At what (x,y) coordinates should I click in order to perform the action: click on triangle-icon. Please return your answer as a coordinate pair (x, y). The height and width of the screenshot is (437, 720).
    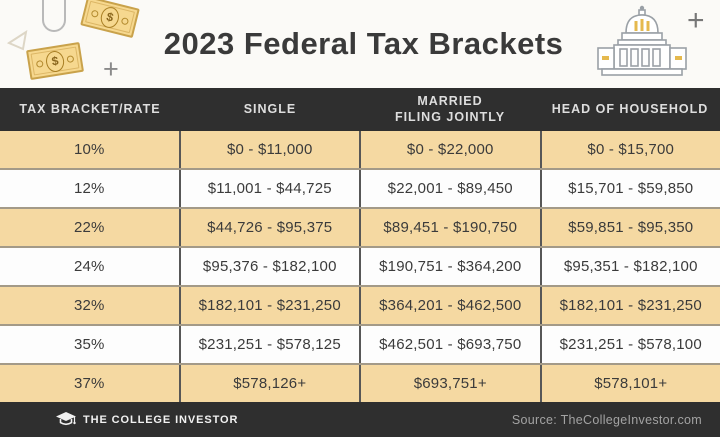
    Looking at the image, I should click on (17, 40).